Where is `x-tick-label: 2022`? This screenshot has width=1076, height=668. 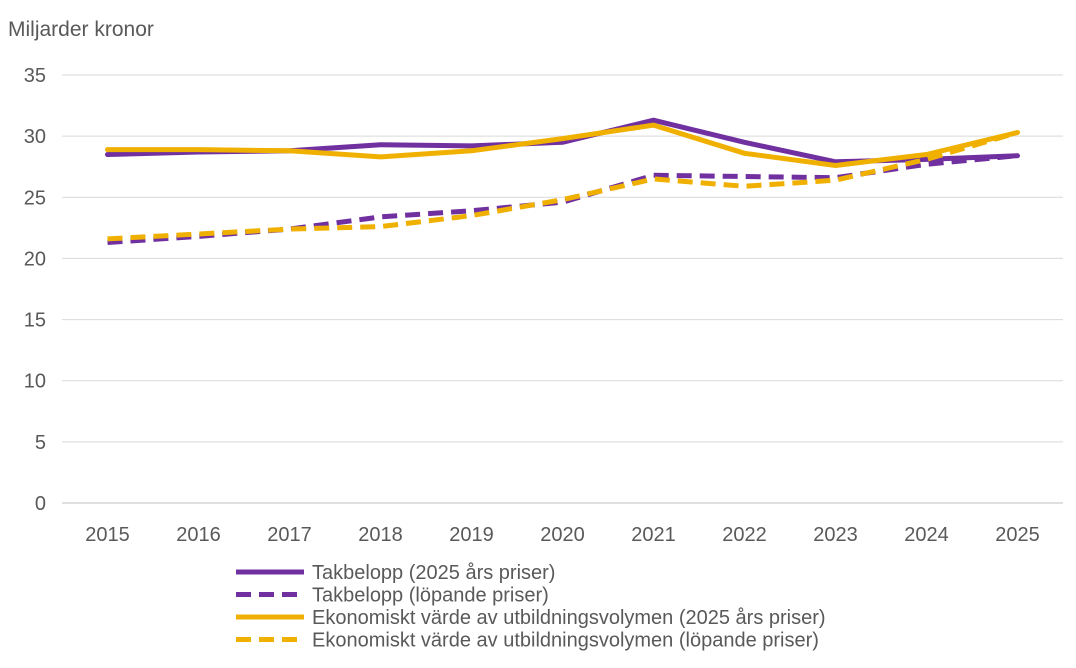
x-tick-label: 2022 is located at coordinates (744, 535).